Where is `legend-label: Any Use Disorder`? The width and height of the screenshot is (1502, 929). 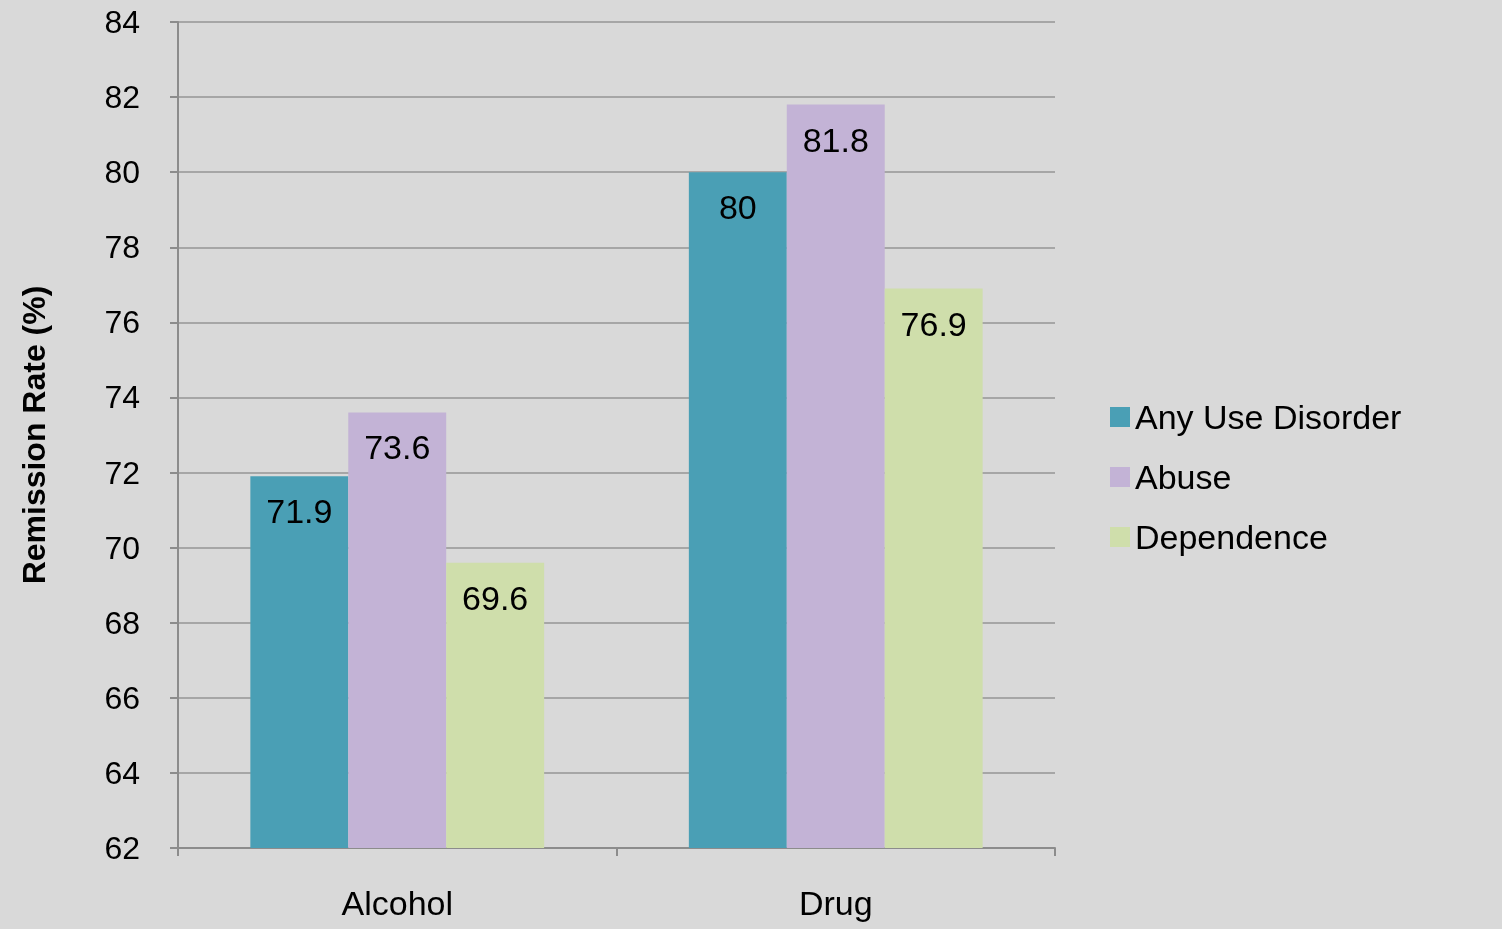
legend-label: Any Use Disorder is located at coordinates (1268, 417).